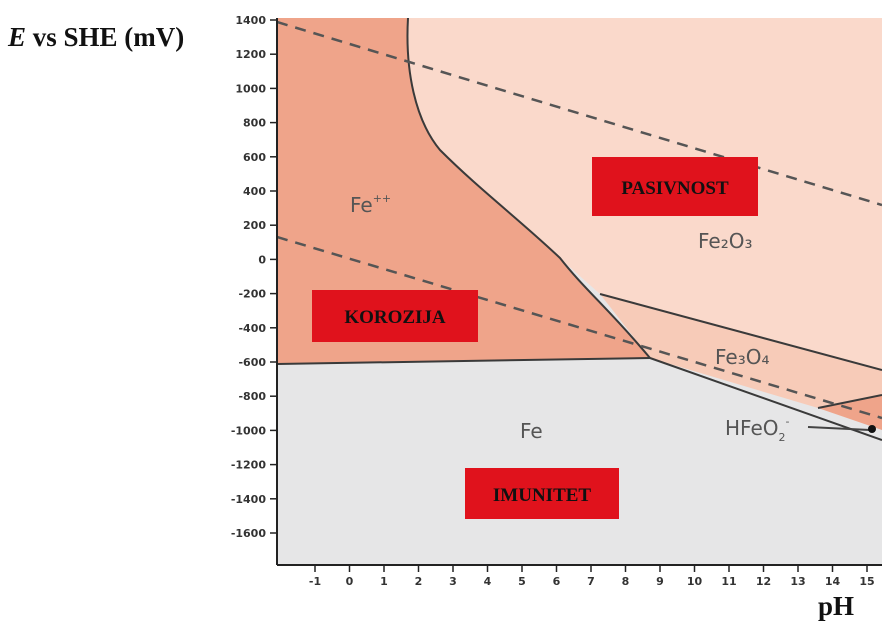 The width and height of the screenshot is (882, 624). Describe the element at coordinates (591, 581) in the screenshot. I see `x-tick-label: 7` at that location.